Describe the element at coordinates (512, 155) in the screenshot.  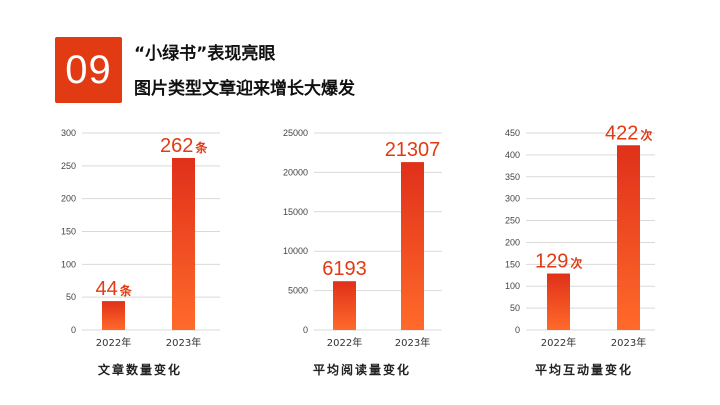
I see `y-tick-label: 400` at that location.